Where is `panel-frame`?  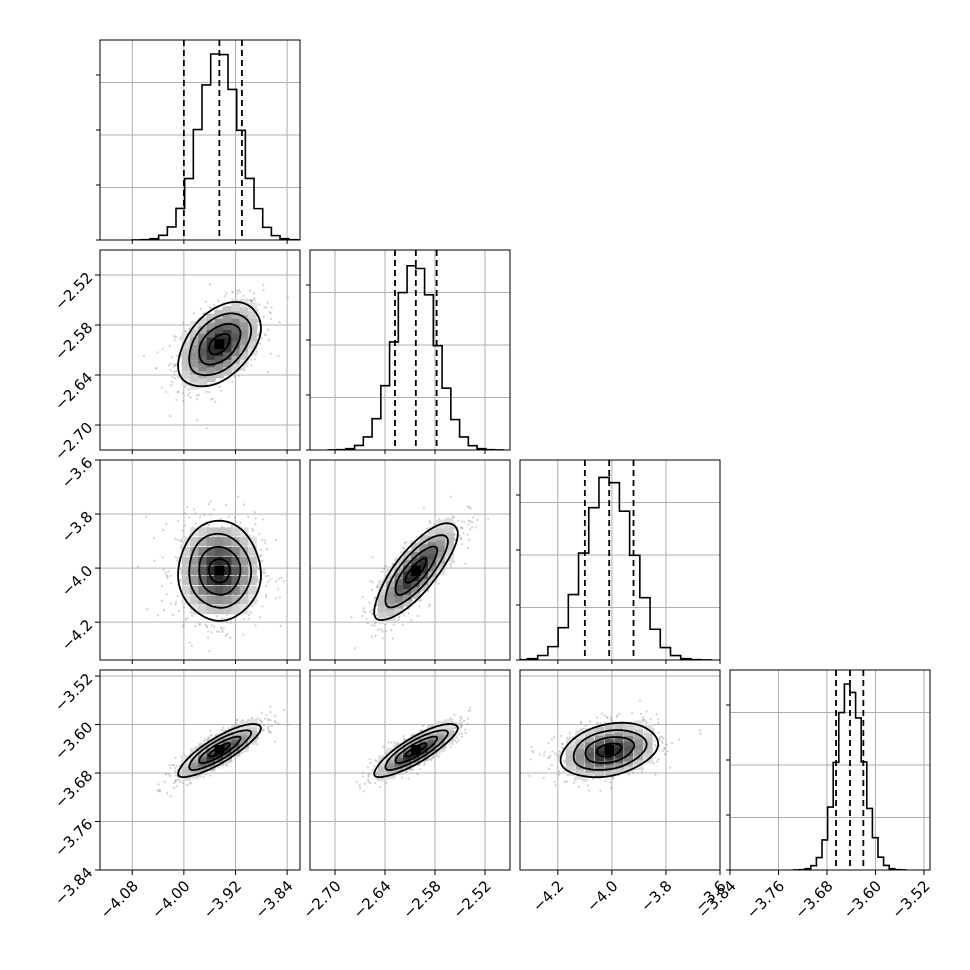 panel-frame is located at coordinates (200, 350).